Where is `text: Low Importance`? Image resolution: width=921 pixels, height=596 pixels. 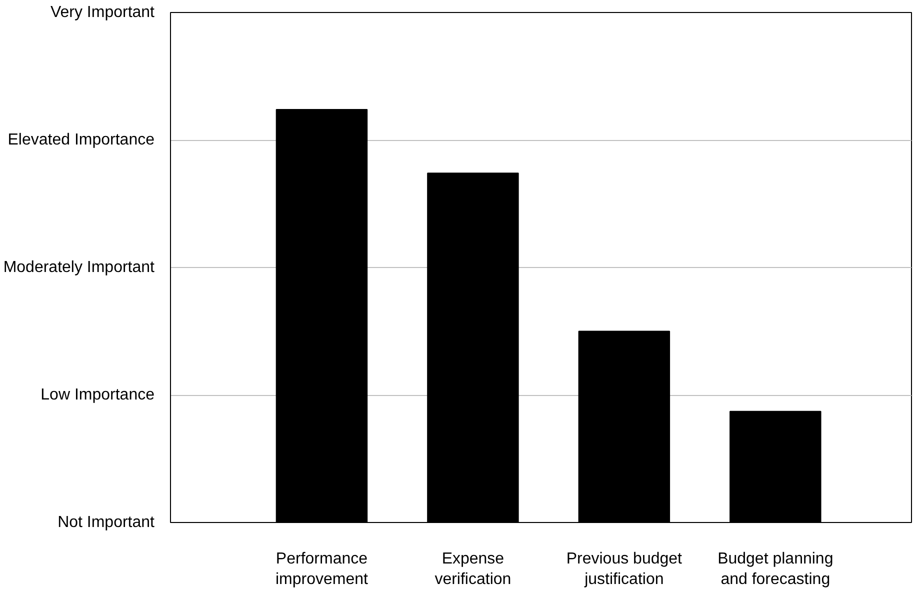
text: Low Importance is located at coordinates (97, 395).